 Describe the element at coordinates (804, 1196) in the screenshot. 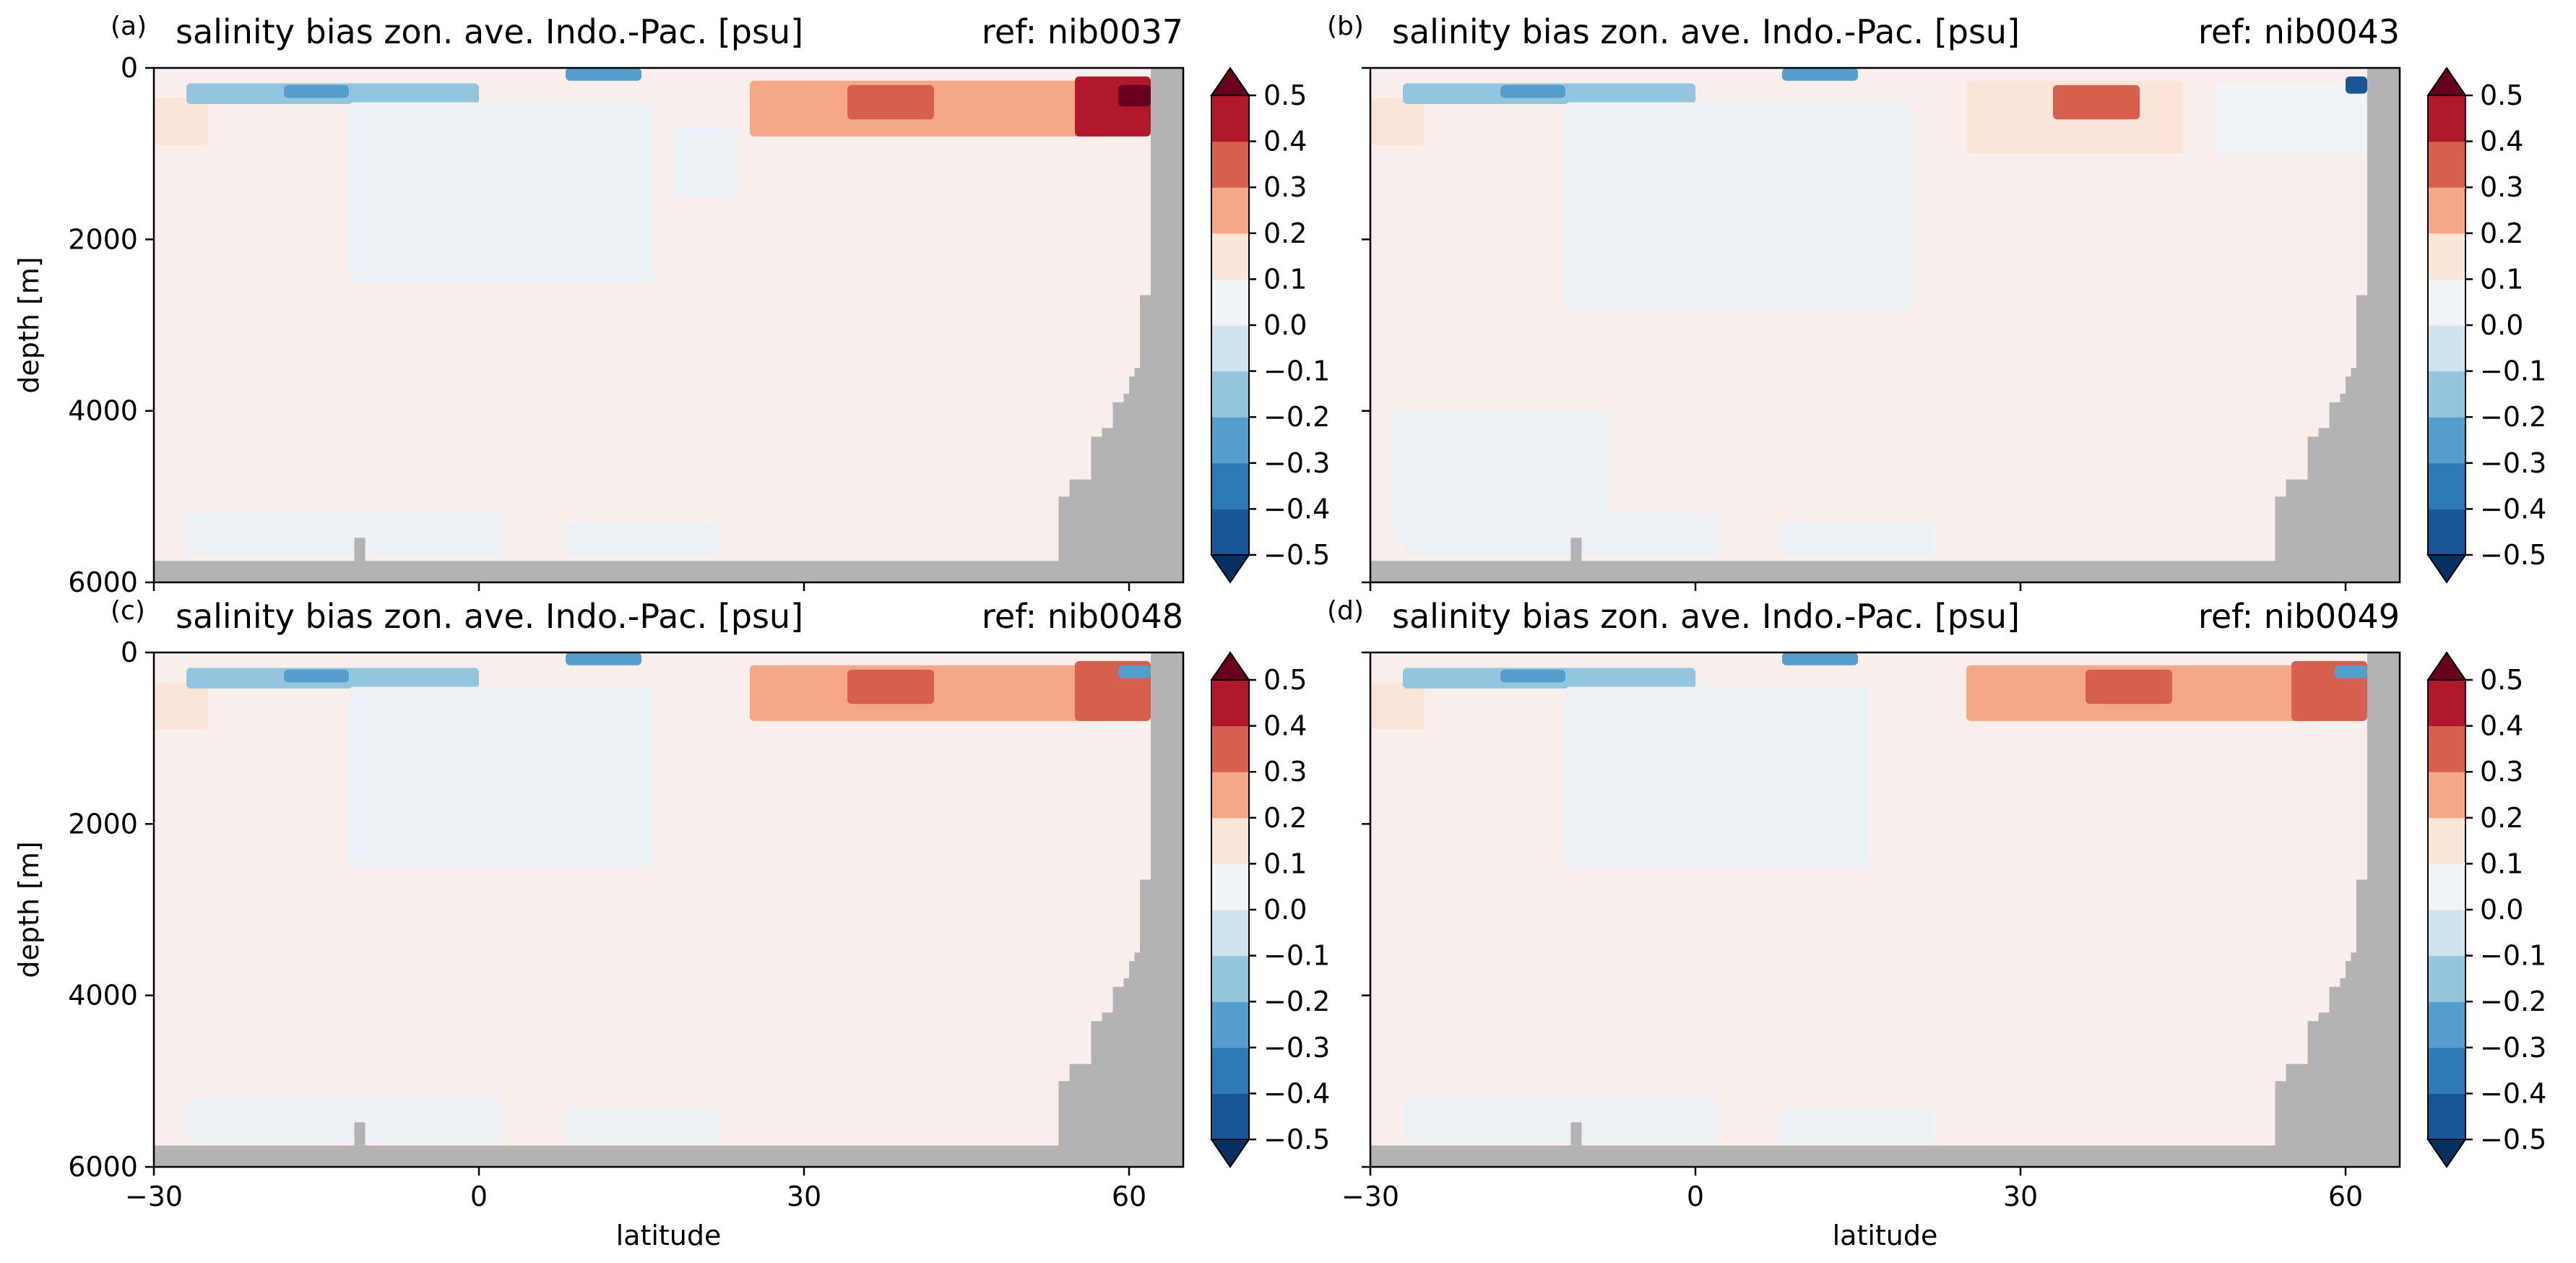

I see `x-tick-label: 30` at that location.